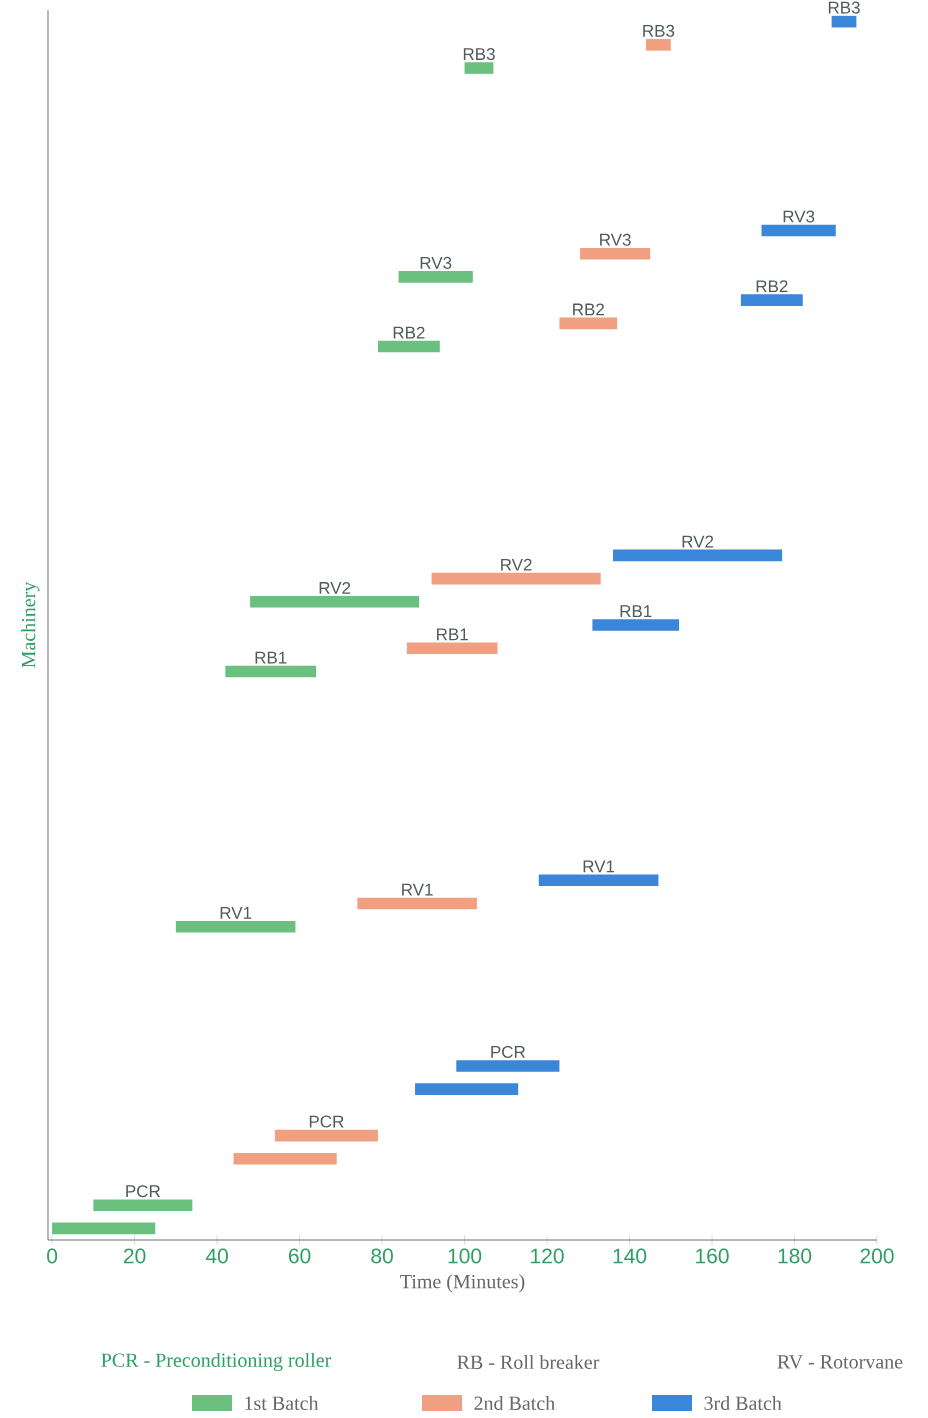 The image size is (928, 1418). I want to click on x-tick-label: 80, so click(382, 1256).